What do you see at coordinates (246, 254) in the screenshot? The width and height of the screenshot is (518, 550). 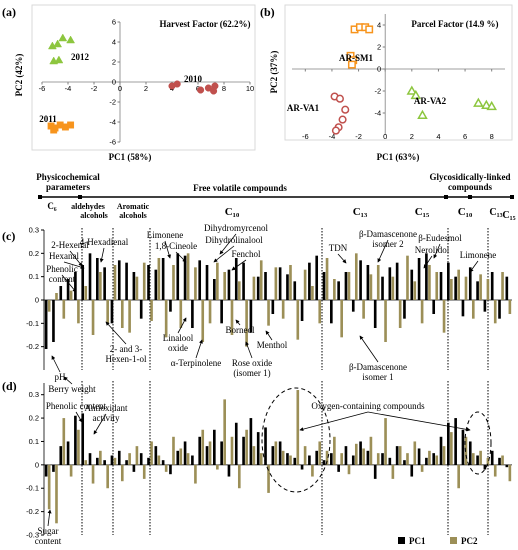 I see `annotation: Fenchol` at bounding box center [246, 254].